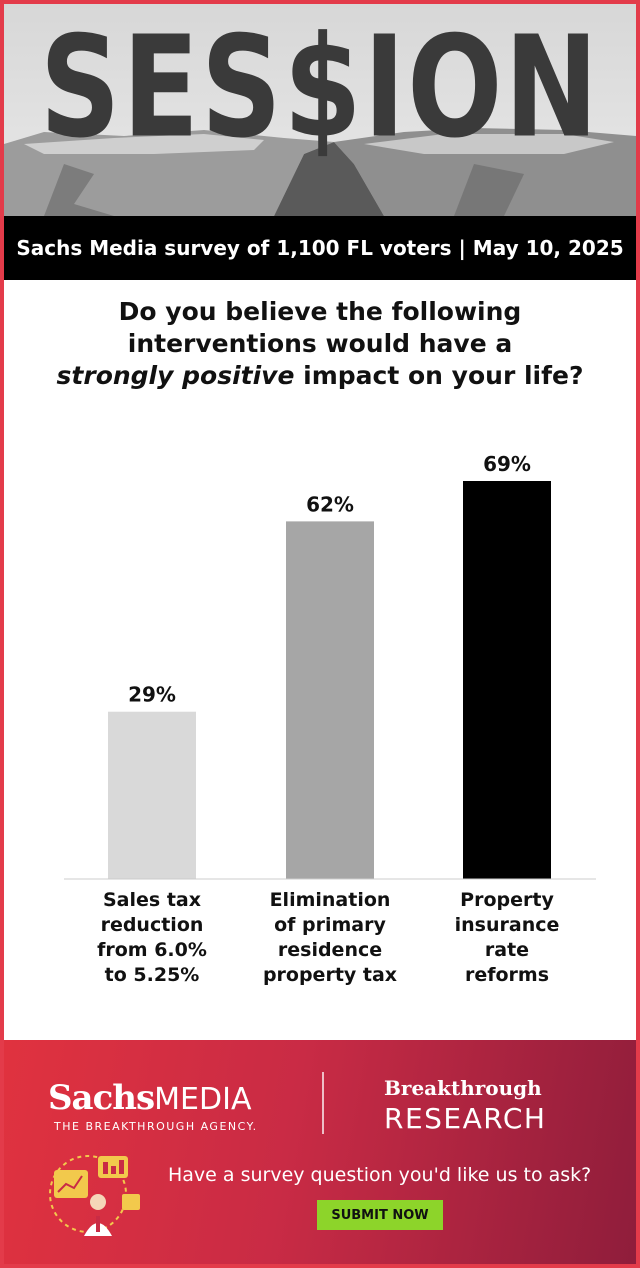 This screenshot has height=1268, width=640. I want to click on sachs-media-logo: SachsMEDIA, so click(149, 1098).